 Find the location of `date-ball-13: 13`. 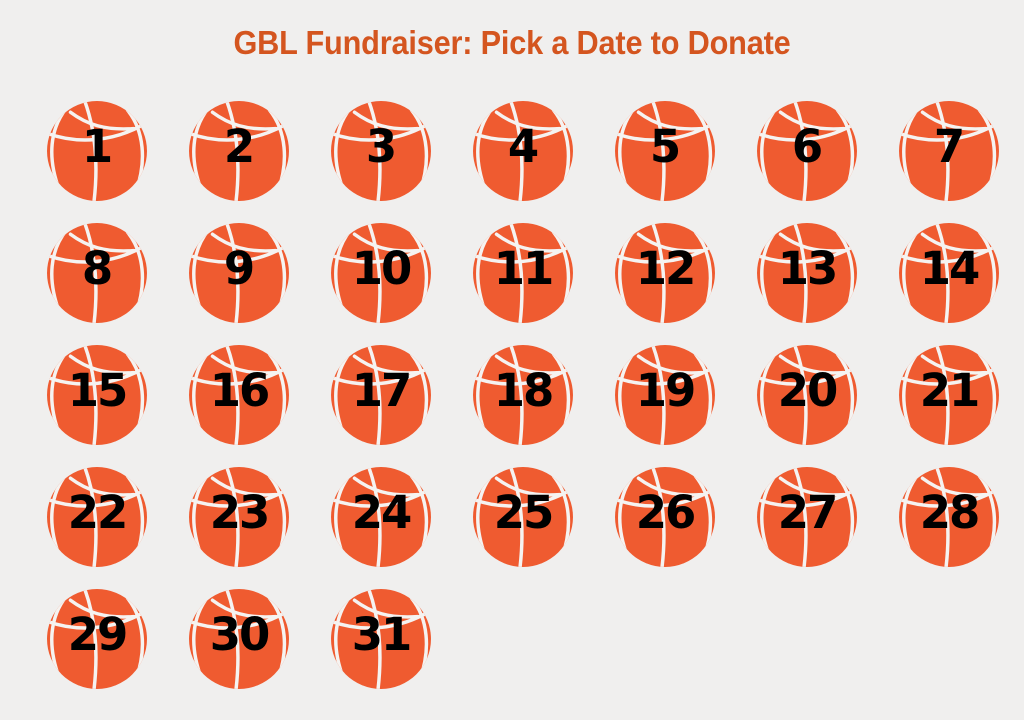

date-ball-13: 13 is located at coordinates (807, 273).